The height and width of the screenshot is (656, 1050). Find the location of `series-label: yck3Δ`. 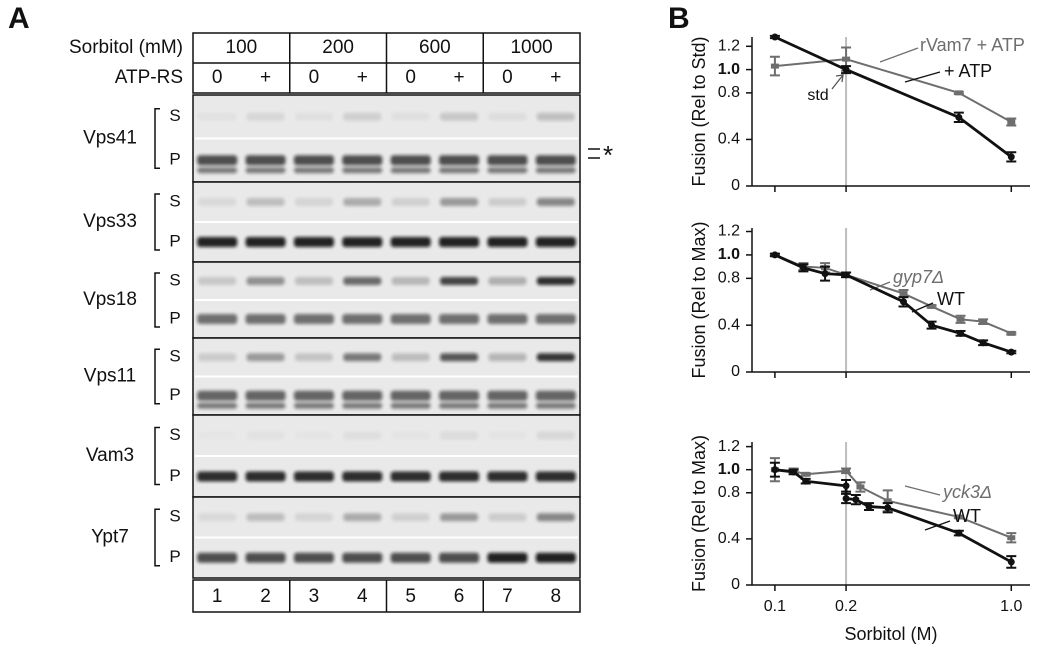

series-label: yck3Δ is located at coordinates (966, 492).